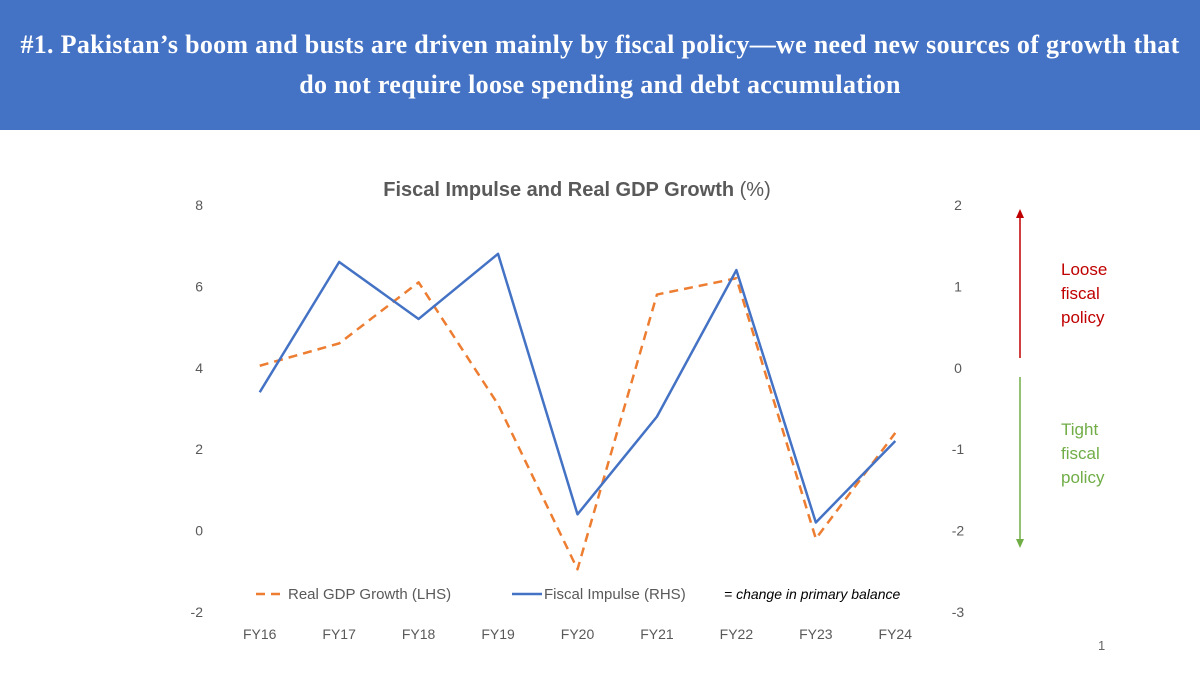  I want to click on x-tick-label: FY20, so click(578, 634).